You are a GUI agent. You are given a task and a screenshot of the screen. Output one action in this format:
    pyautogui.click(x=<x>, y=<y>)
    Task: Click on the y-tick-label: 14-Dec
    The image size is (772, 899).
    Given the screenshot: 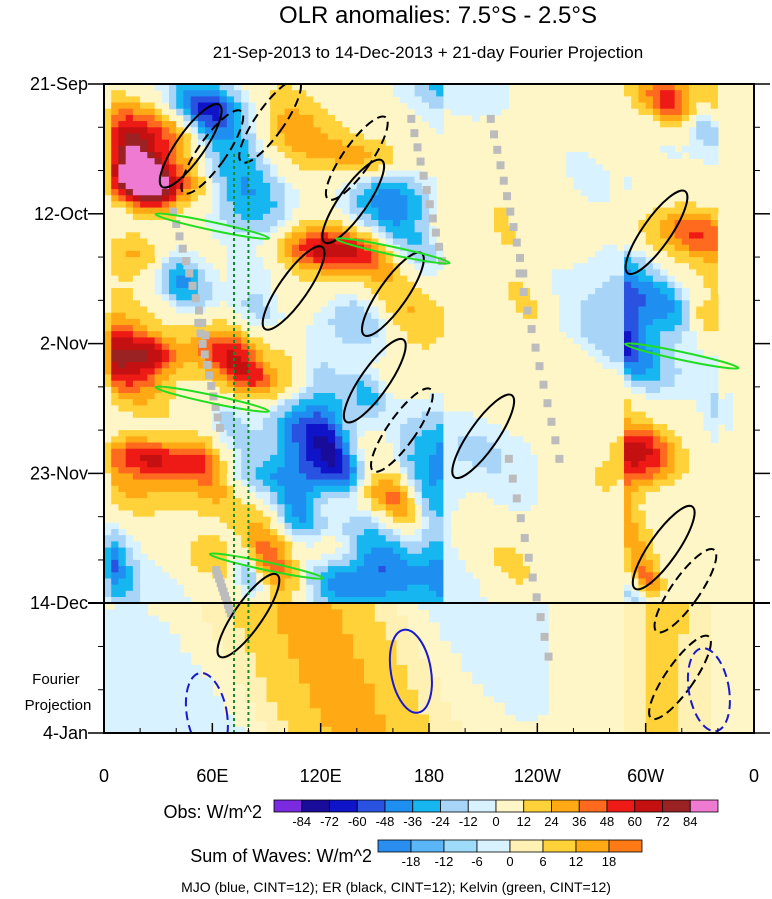 What is the action you would take?
    pyautogui.click(x=59, y=603)
    